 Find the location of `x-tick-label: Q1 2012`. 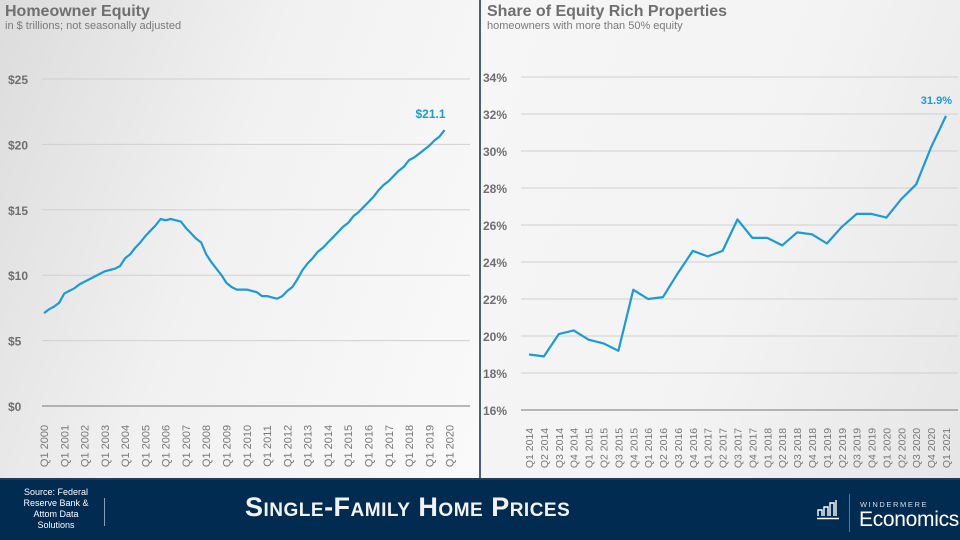

x-tick-label: Q1 2012 is located at coordinates (288, 446).